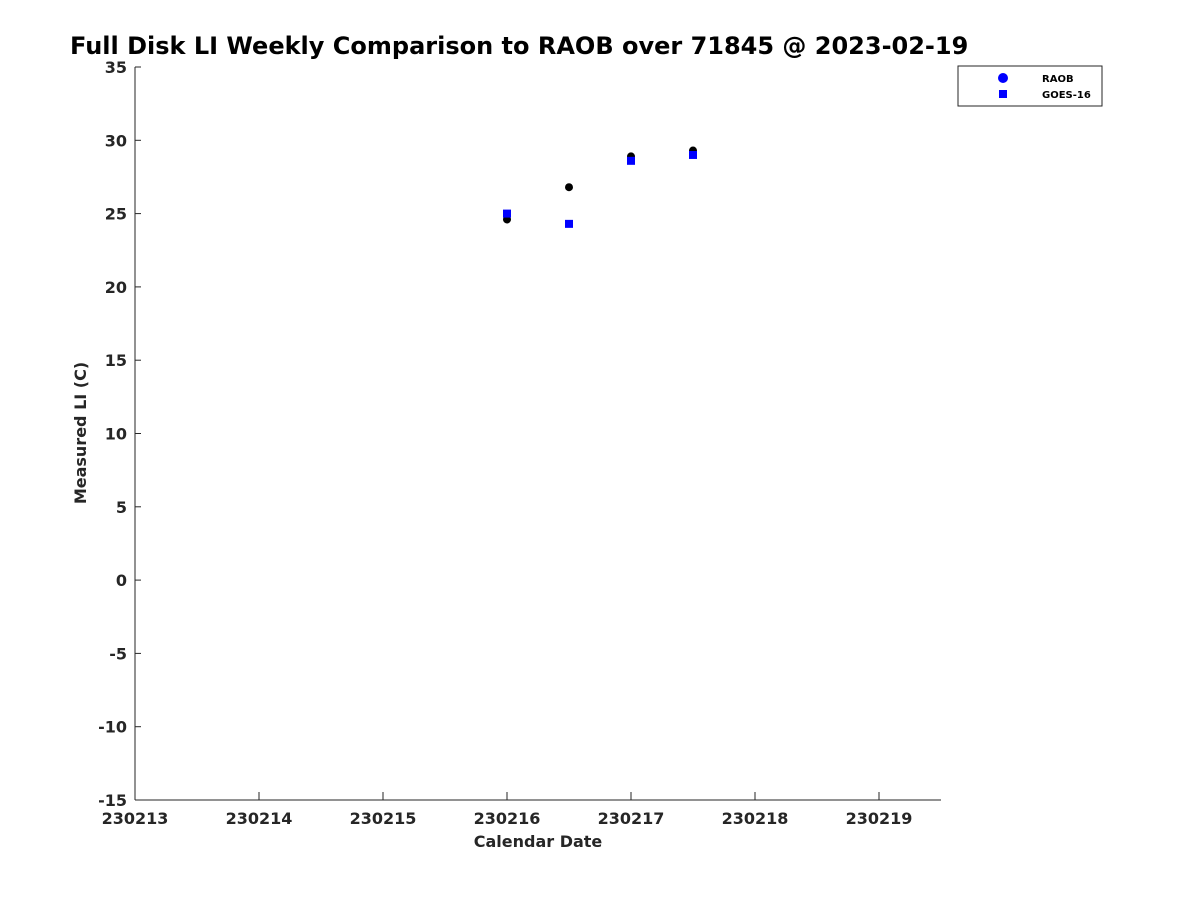 This screenshot has width=1200, height=900. What do you see at coordinates (135, 818) in the screenshot?
I see `x-tick-label: 230213` at bounding box center [135, 818].